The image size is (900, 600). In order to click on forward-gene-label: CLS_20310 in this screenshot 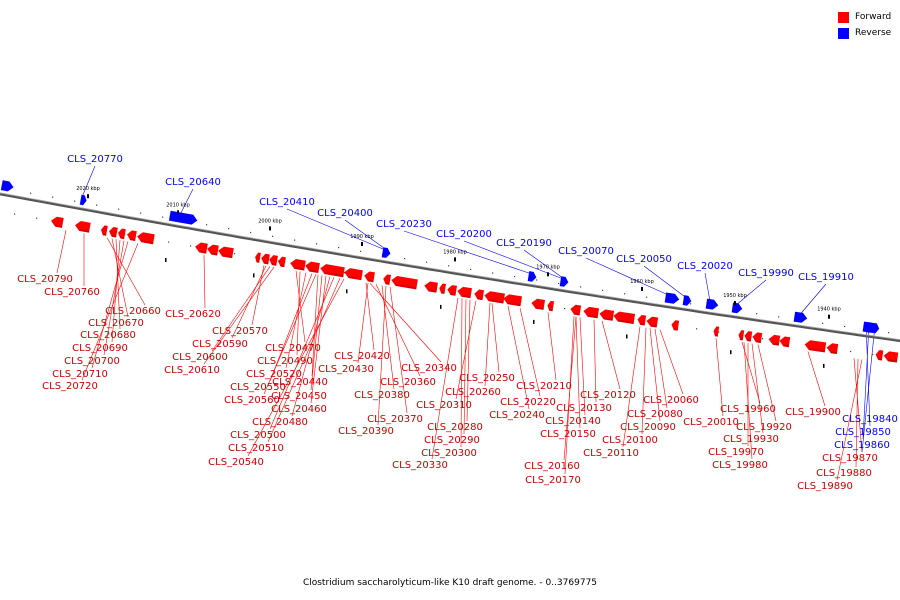, I will do `click(444, 405)`.